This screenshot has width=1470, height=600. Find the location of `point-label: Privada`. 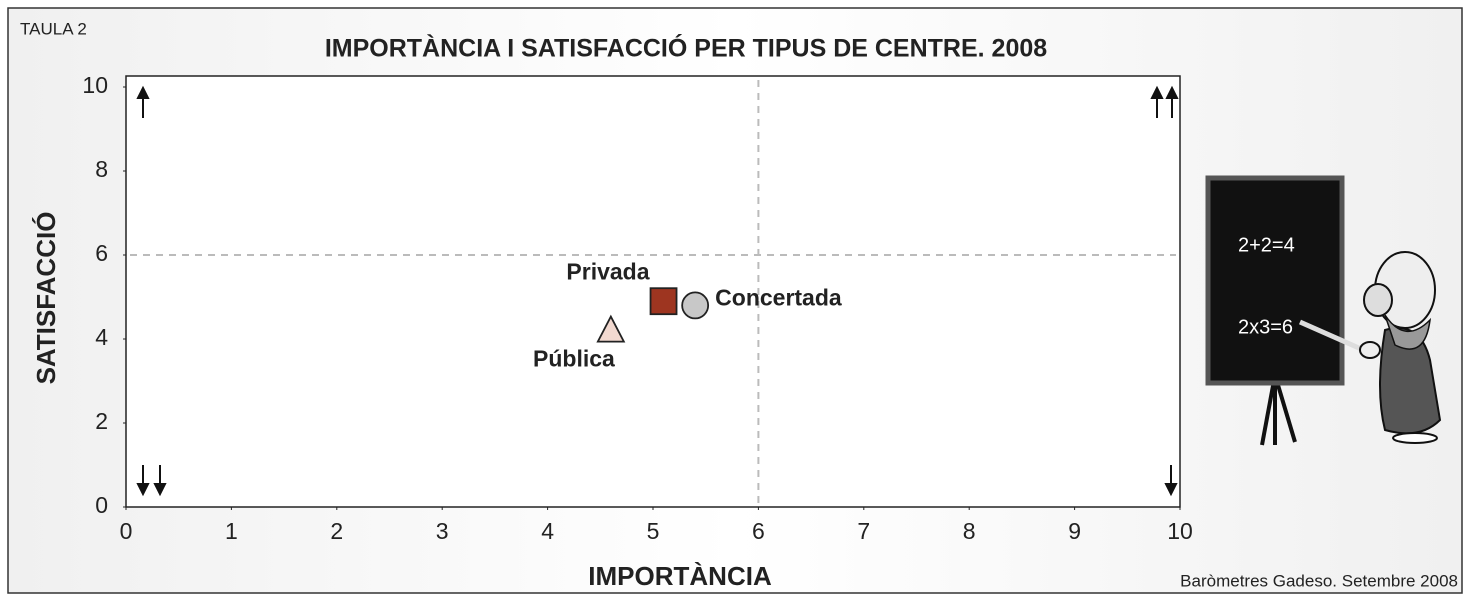

point-label: Privada is located at coordinates (607, 271).